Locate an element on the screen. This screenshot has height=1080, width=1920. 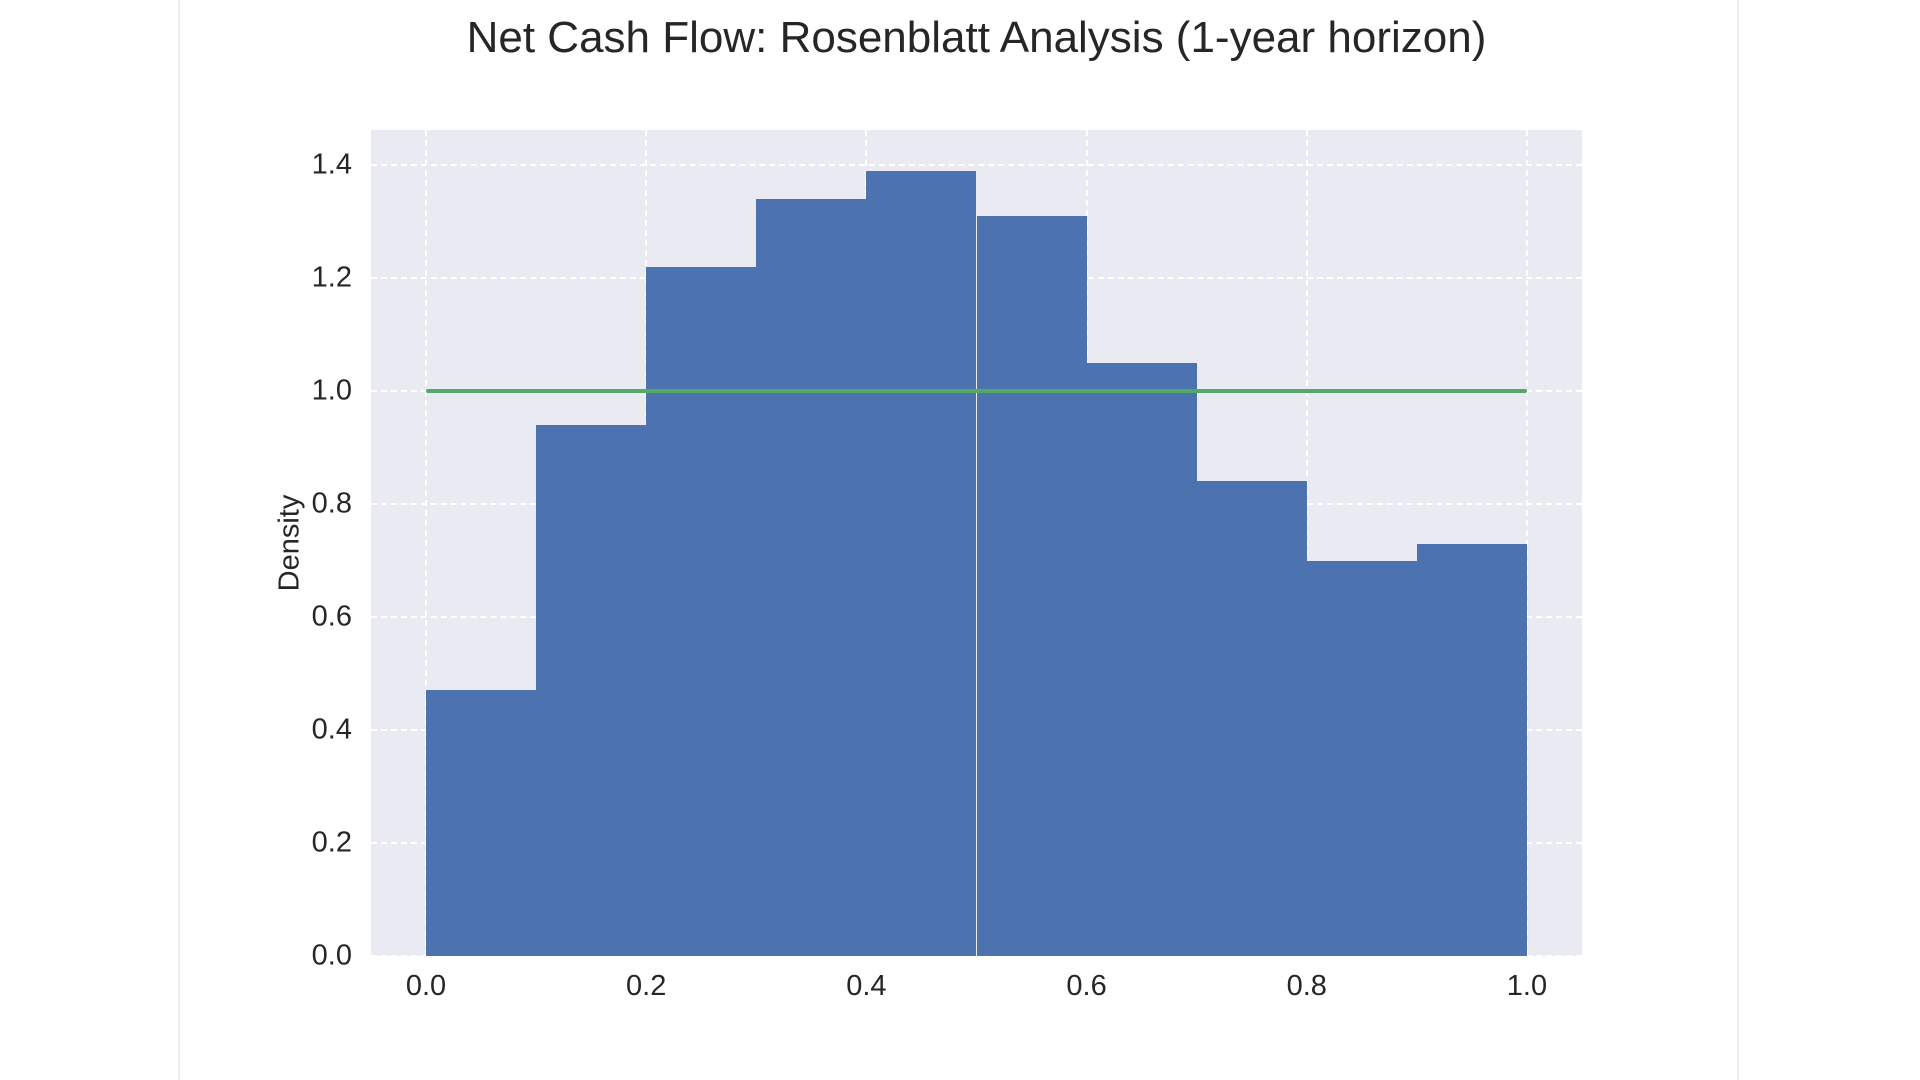
horizontal-grid-line is located at coordinates (976, 165).